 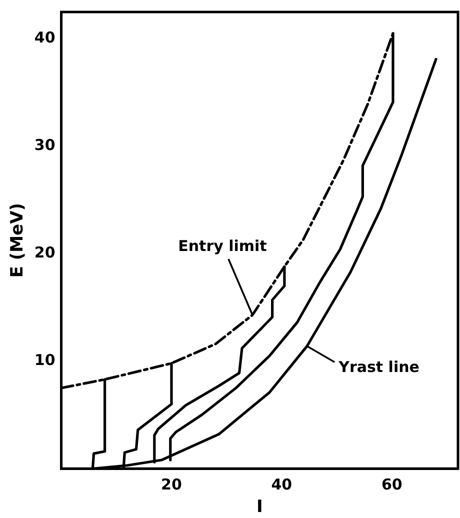 What do you see at coordinates (18, 240) in the screenshot?
I see `y-axis-title: E (MeV)` at bounding box center [18, 240].